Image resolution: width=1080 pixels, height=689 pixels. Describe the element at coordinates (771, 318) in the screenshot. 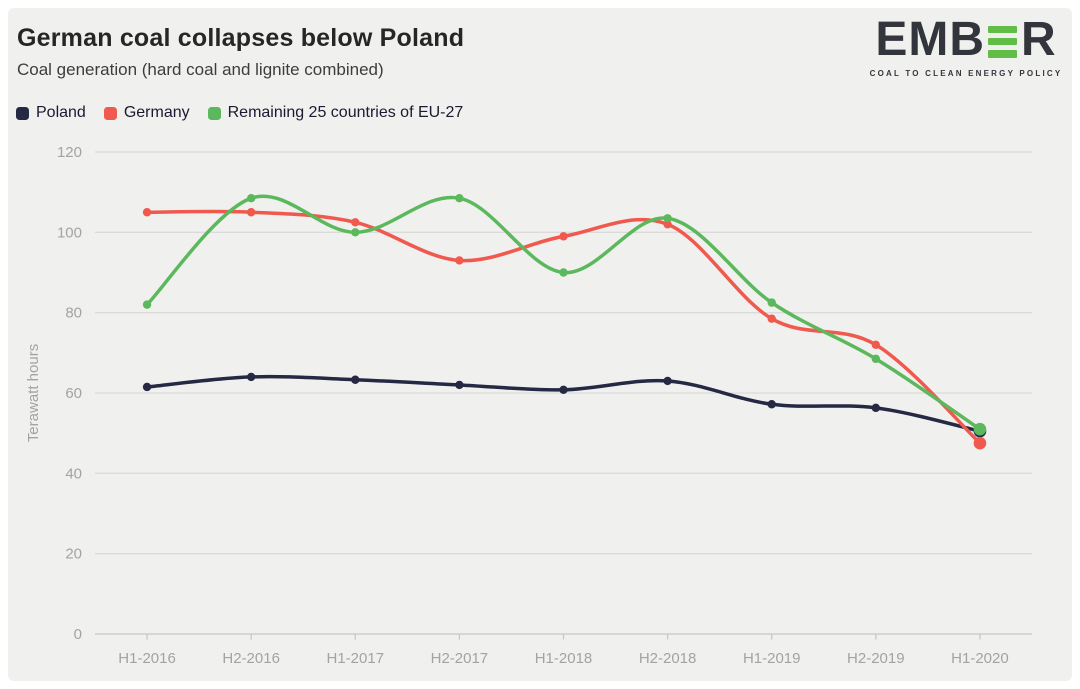

I see `point-germany-H1-2019` at that location.